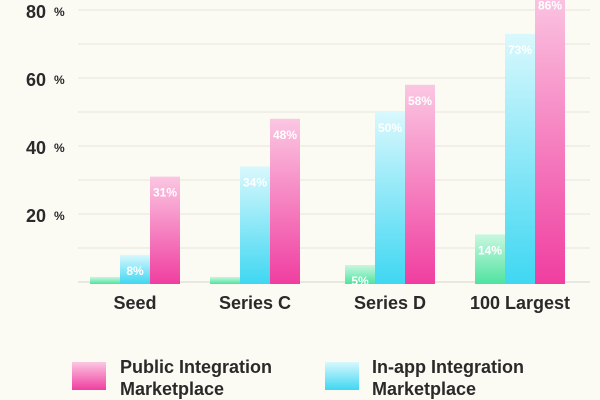  What do you see at coordinates (390, 303) in the screenshot?
I see `x-tick-label: Series D` at bounding box center [390, 303].